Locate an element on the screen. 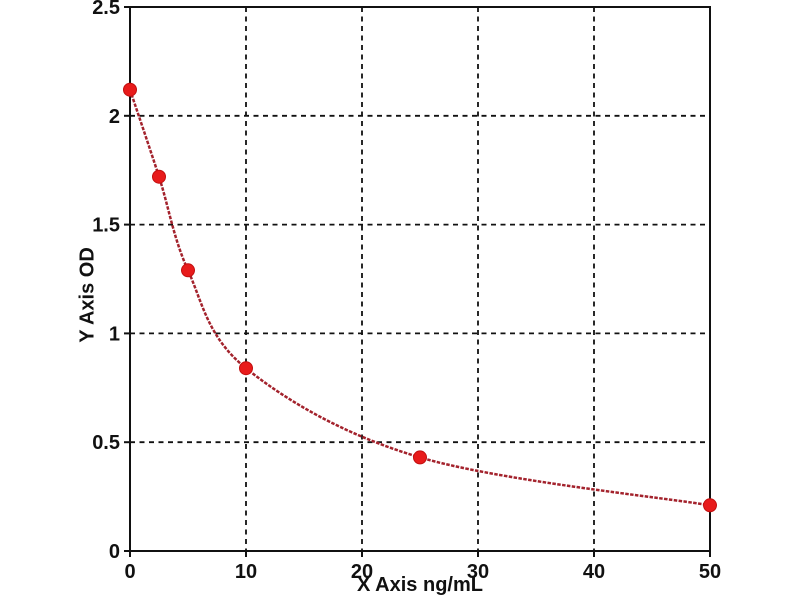 The height and width of the screenshot is (600, 800). y-tick-label: 0.5 is located at coordinates (106, 443).